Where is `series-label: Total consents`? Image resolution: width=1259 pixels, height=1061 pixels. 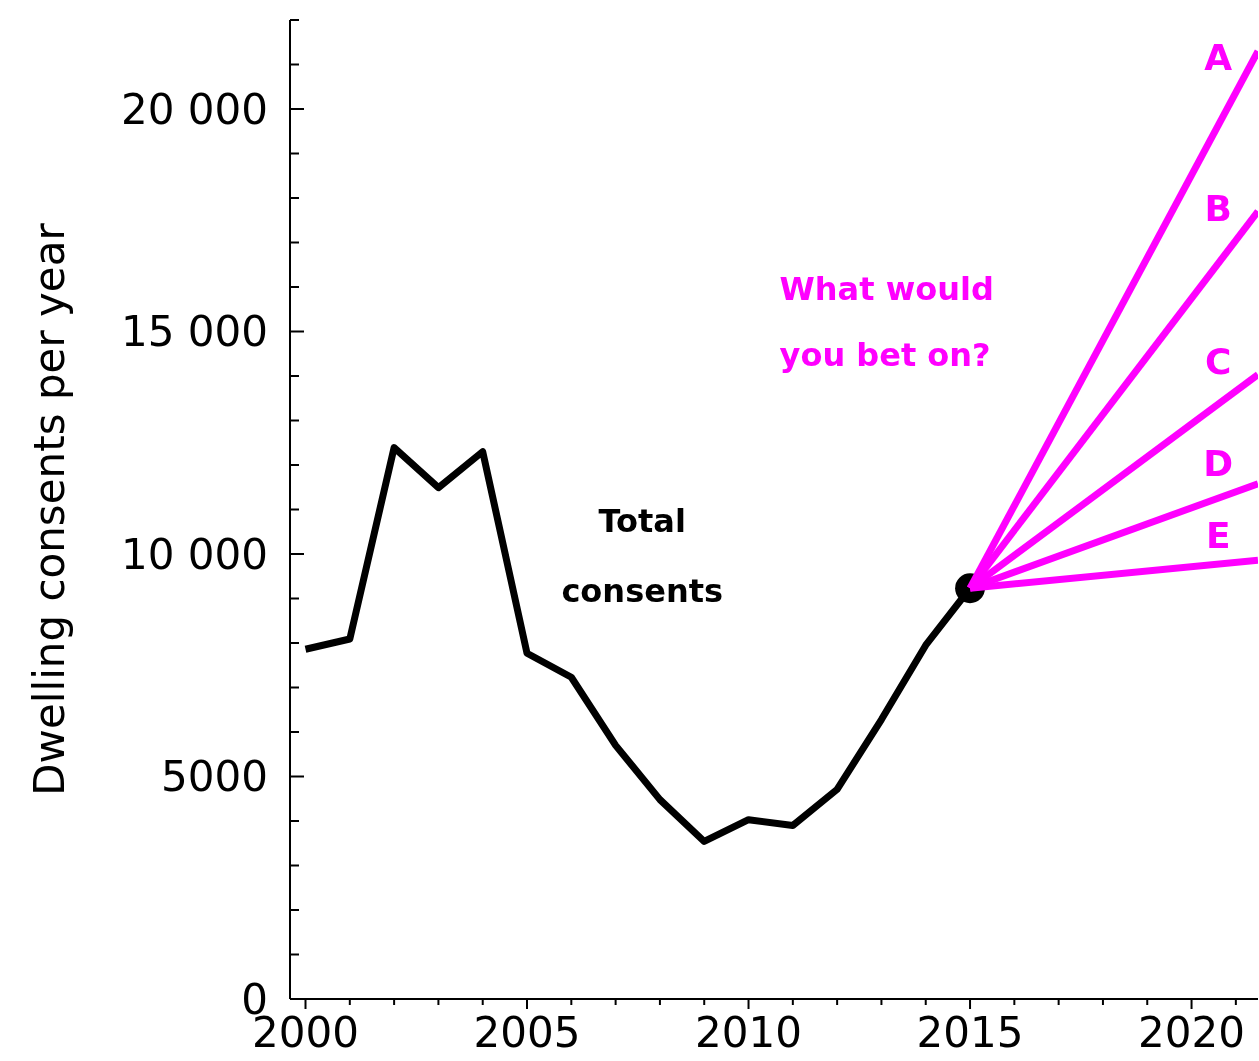 series-label: Total consents is located at coordinates (642, 555).